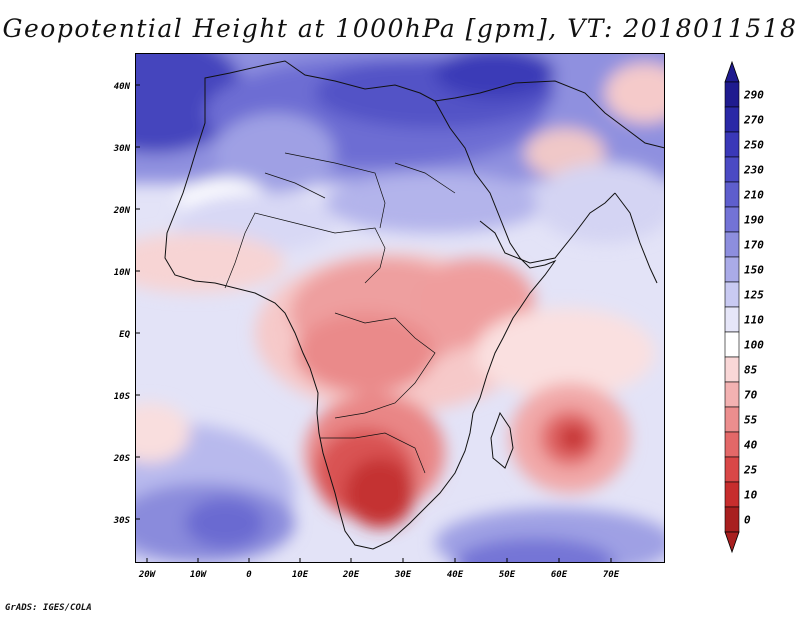 This screenshot has width=800, height=618. Describe the element at coordinates (753, 195) in the screenshot. I see `colorbar-label: 210` at that location.